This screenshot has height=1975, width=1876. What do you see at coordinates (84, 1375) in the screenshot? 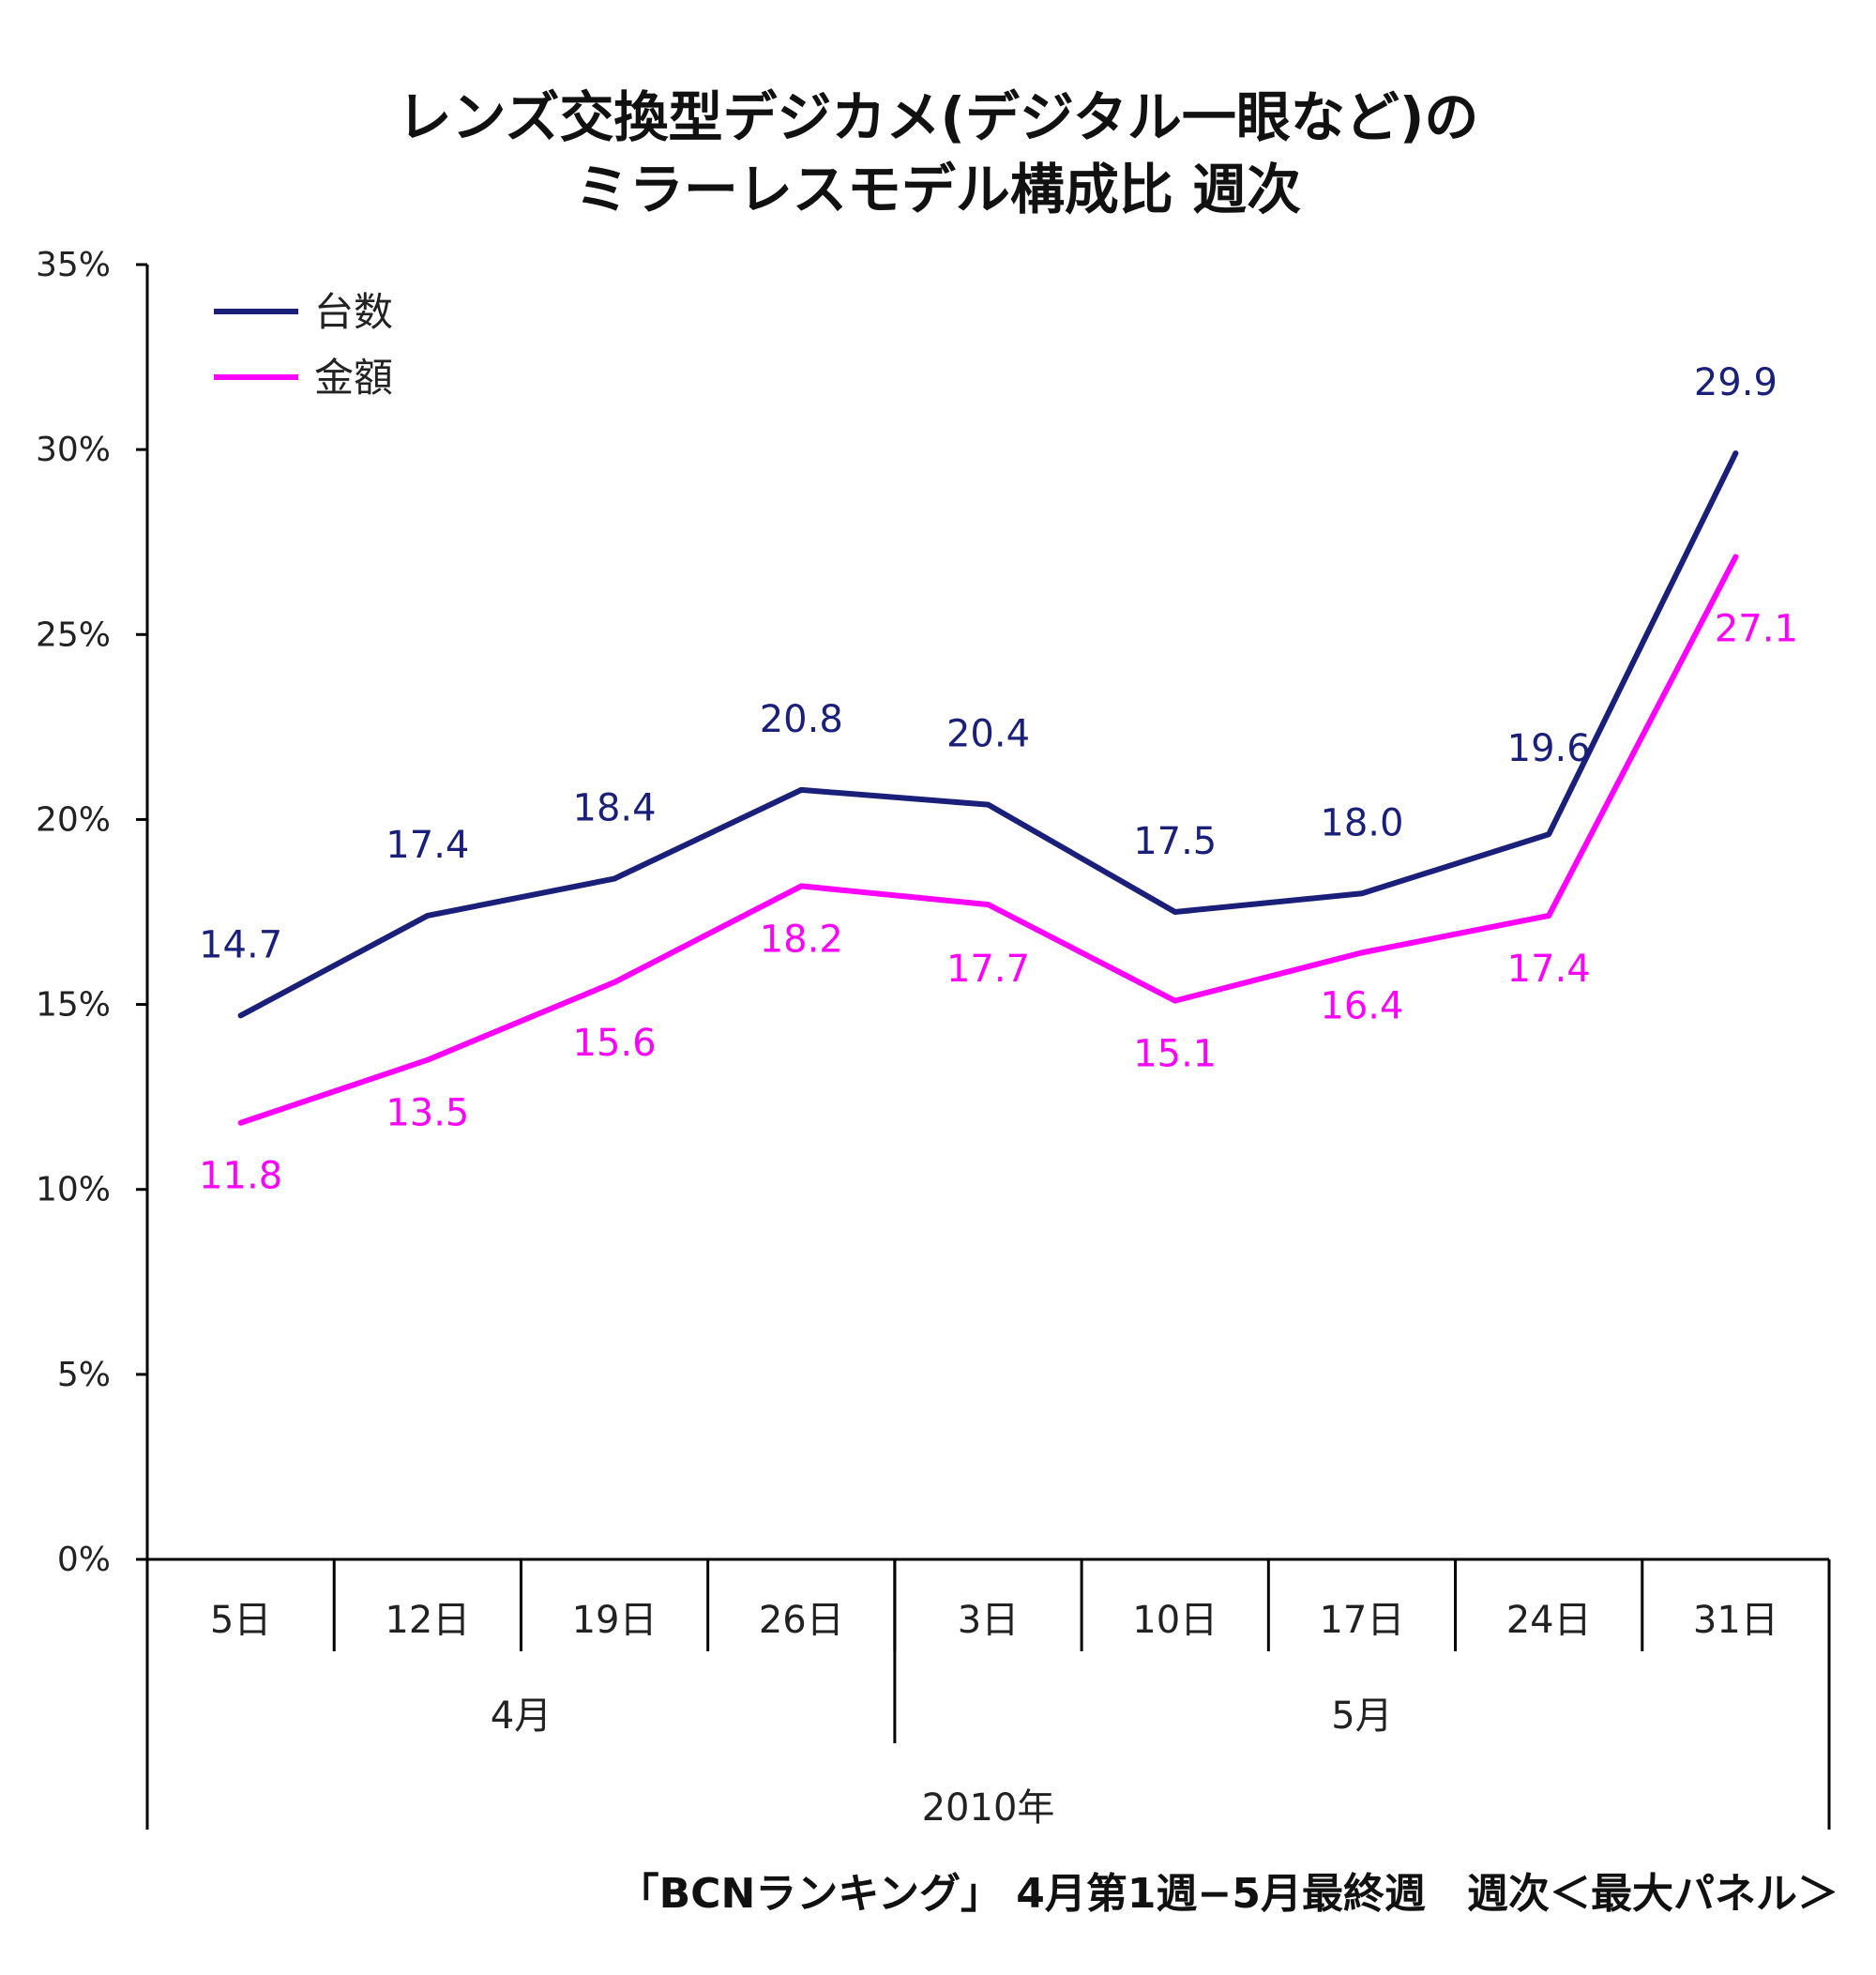
I see `y-tick-label: 5%` at bounding box center [84, 1375].